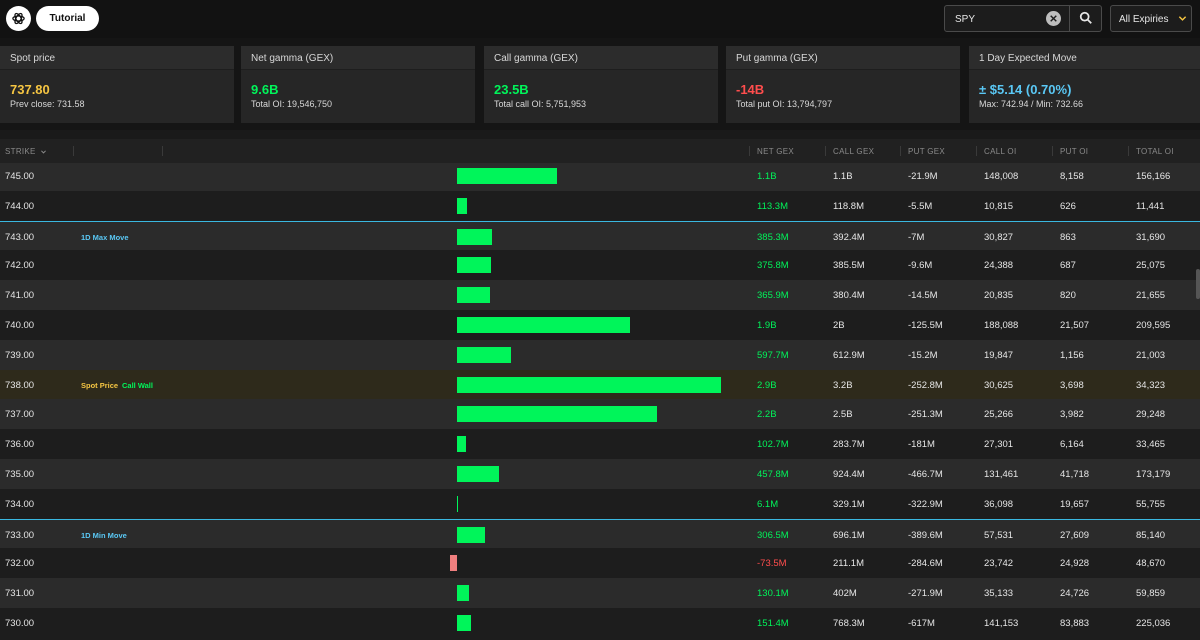 The height and width of the screenshot is (640, 1200). I want to click on header-call-gex: CALL GEX, so click(854, 151).